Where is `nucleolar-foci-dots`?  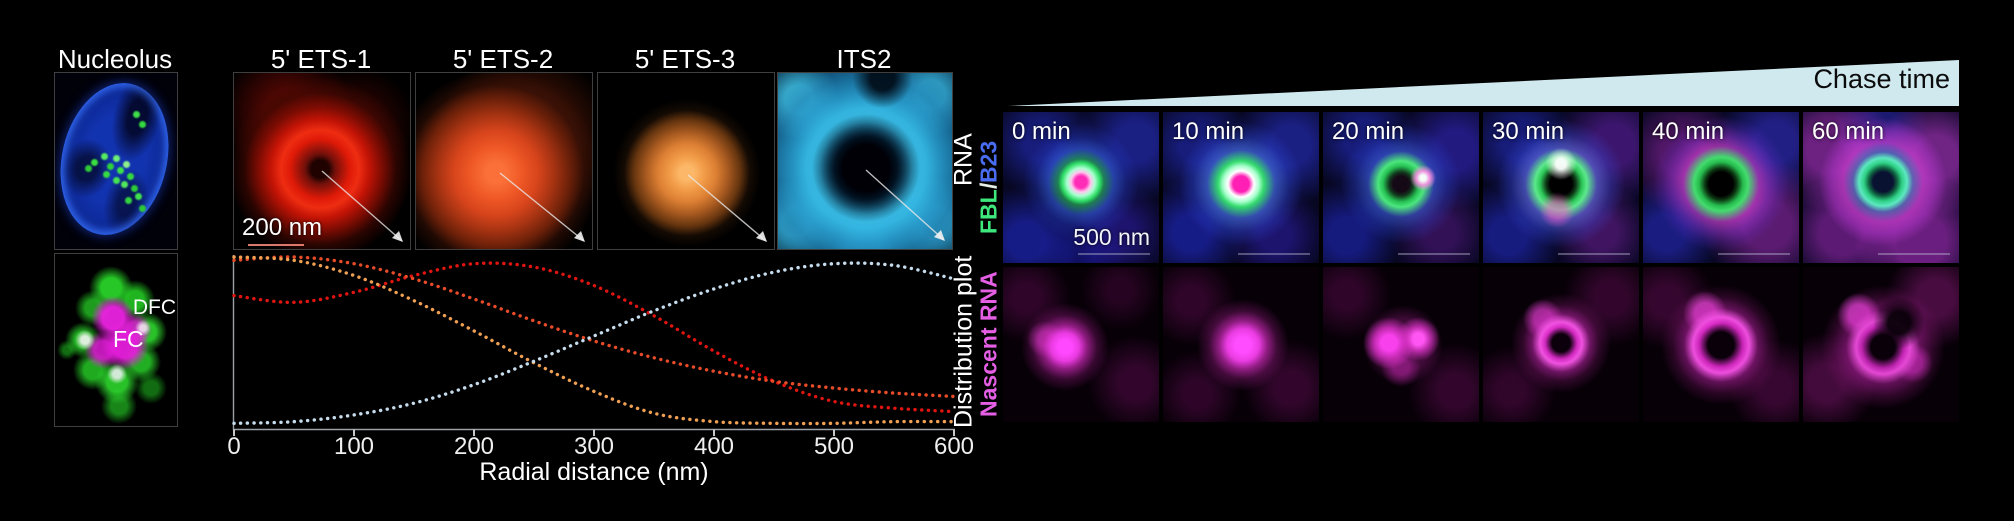
nucleolar-foci-dots is located at coordinates (58, 76).